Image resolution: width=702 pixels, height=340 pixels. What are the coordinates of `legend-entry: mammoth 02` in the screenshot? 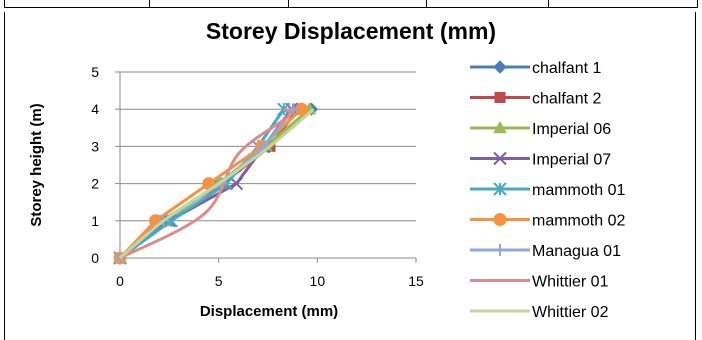 It's located at (547, 221).